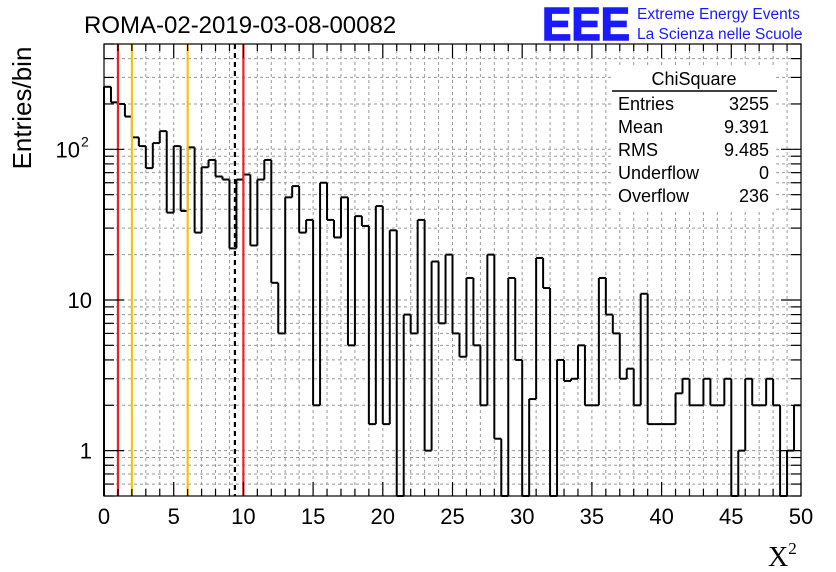  Describe the element at coordinates (86, 451) in the screenshot. I see `y-tick-label: 1` at that location.